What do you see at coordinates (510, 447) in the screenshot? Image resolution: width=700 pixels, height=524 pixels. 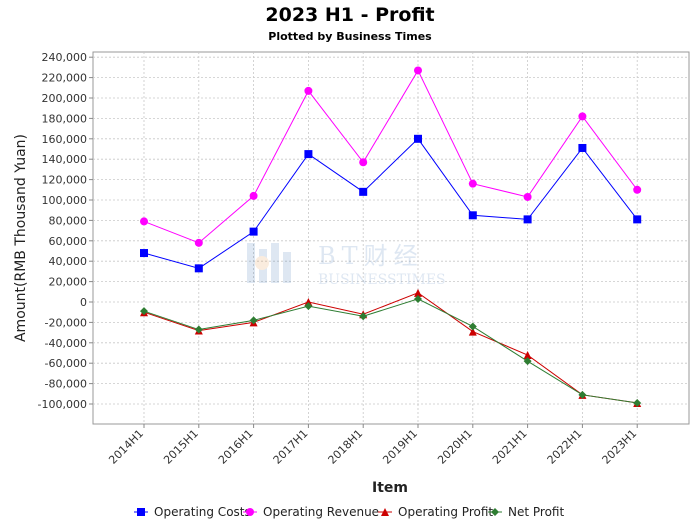 I see `x-tick-label: 2021H1` at bounding box center [510, 447].